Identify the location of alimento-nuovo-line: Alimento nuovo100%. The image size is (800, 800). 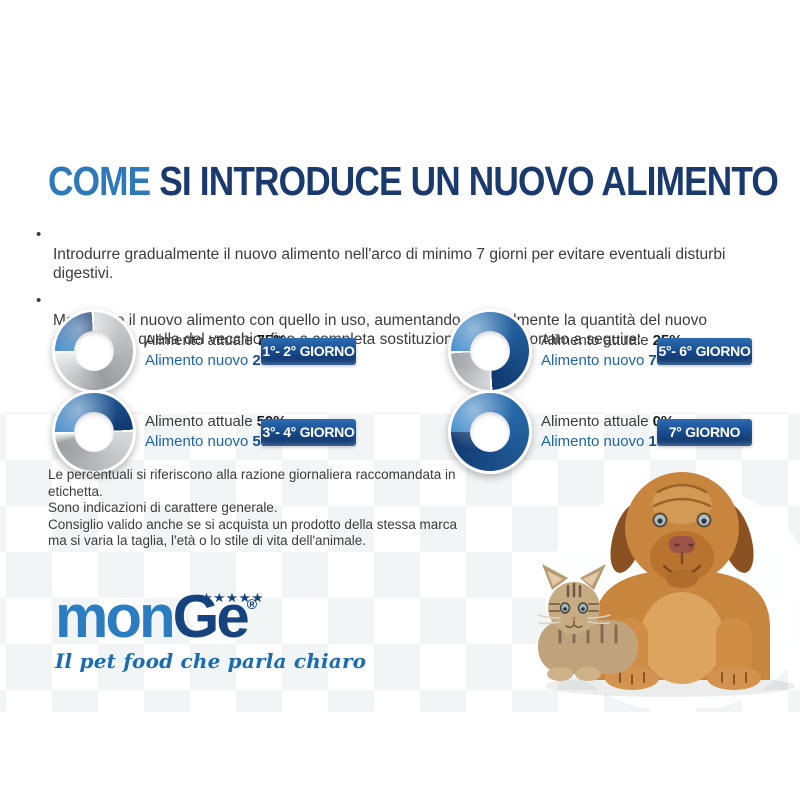
(614, 442).